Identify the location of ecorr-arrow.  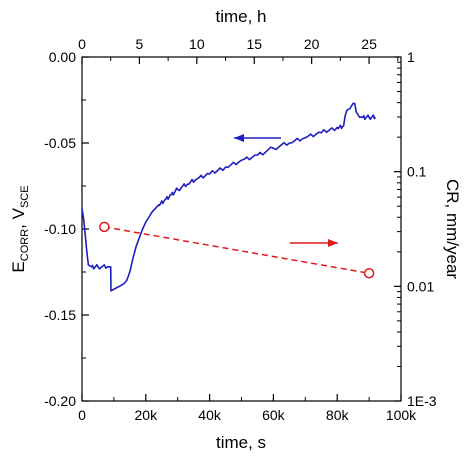
(257, 138).